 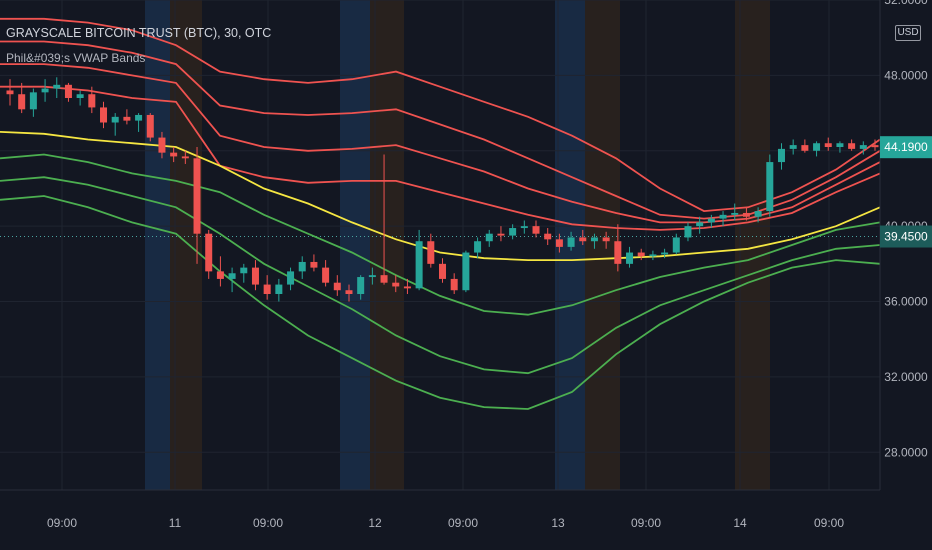 What do you see at coordinates (906, 75) in the screenshot?
I see `price-tick-label: 48.0000` at bounding box center [906, 75].